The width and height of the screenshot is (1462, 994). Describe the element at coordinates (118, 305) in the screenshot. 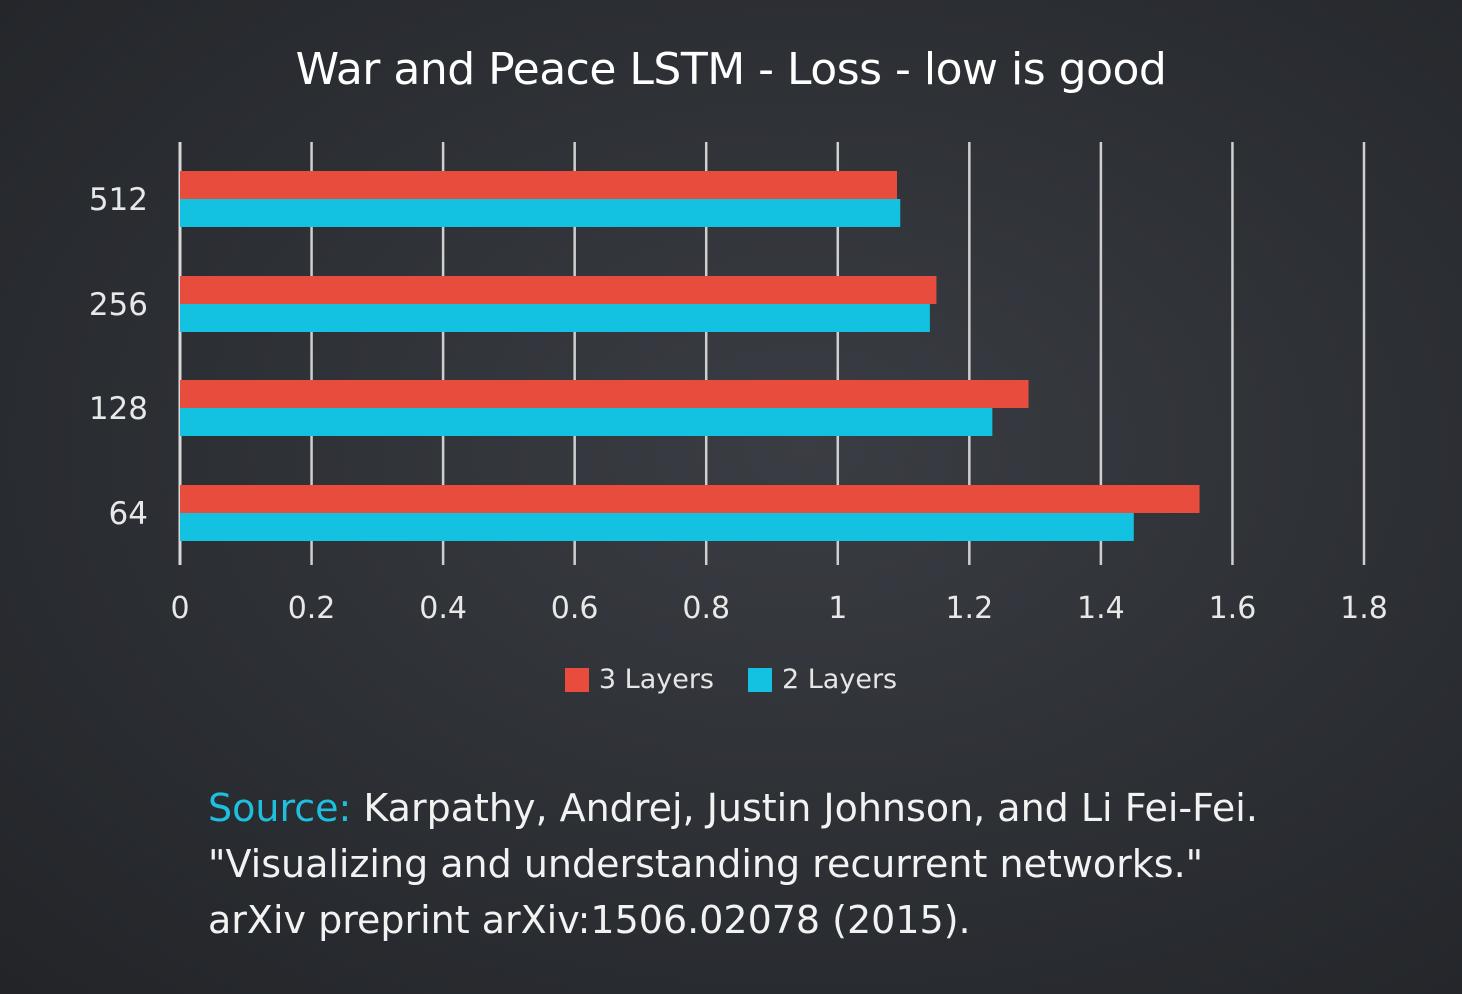

I see `y-tick-label-256: 256` at that location.